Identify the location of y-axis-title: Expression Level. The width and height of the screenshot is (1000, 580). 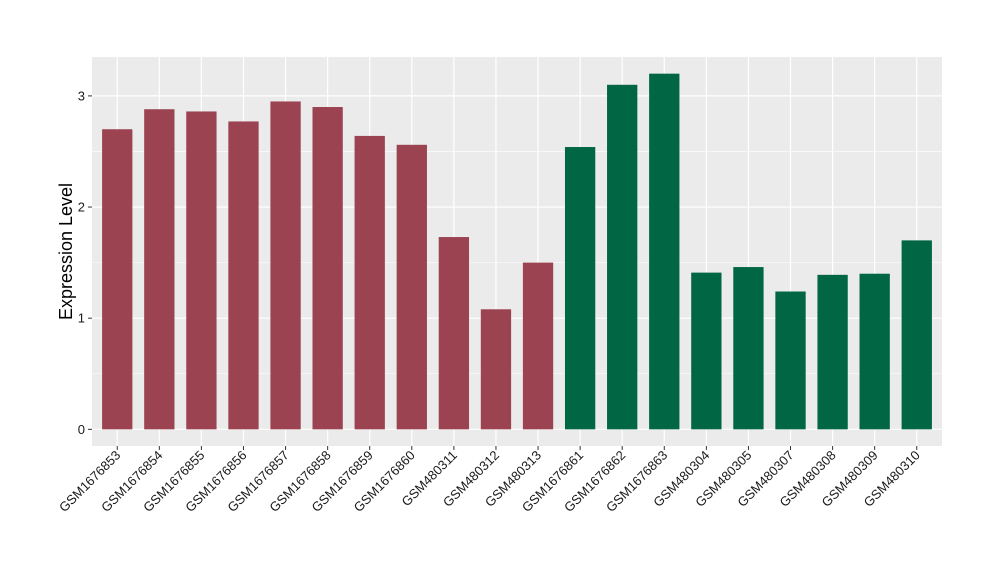
(66, 251).